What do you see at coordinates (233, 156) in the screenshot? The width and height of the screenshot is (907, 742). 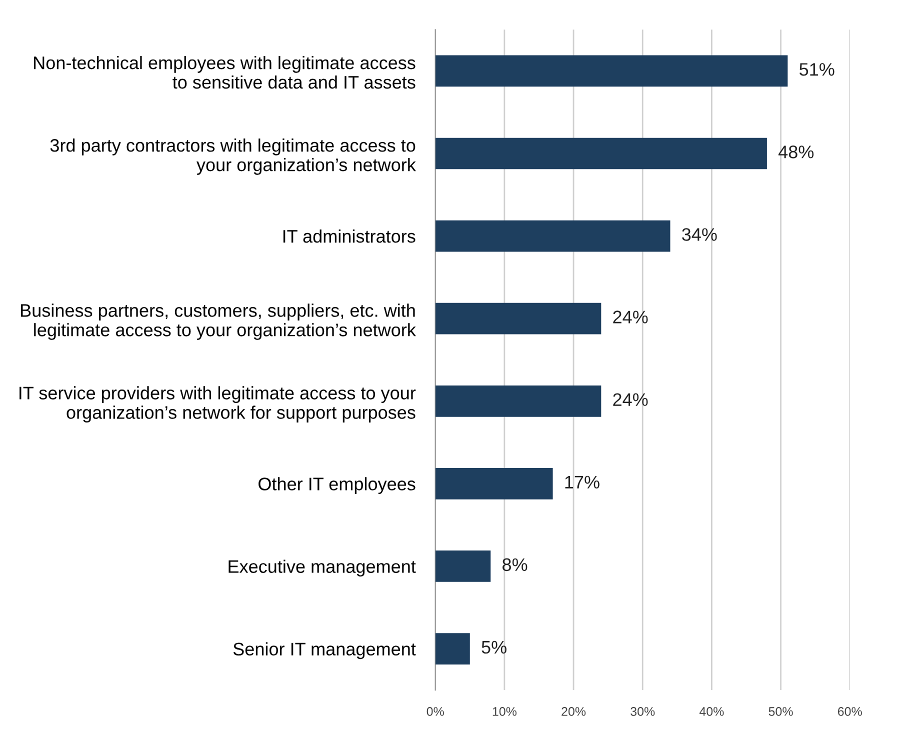 I see `y-tick-label: 3rd party contractors with legitimate access to your organization’s network` at bounding box center [233, 156].